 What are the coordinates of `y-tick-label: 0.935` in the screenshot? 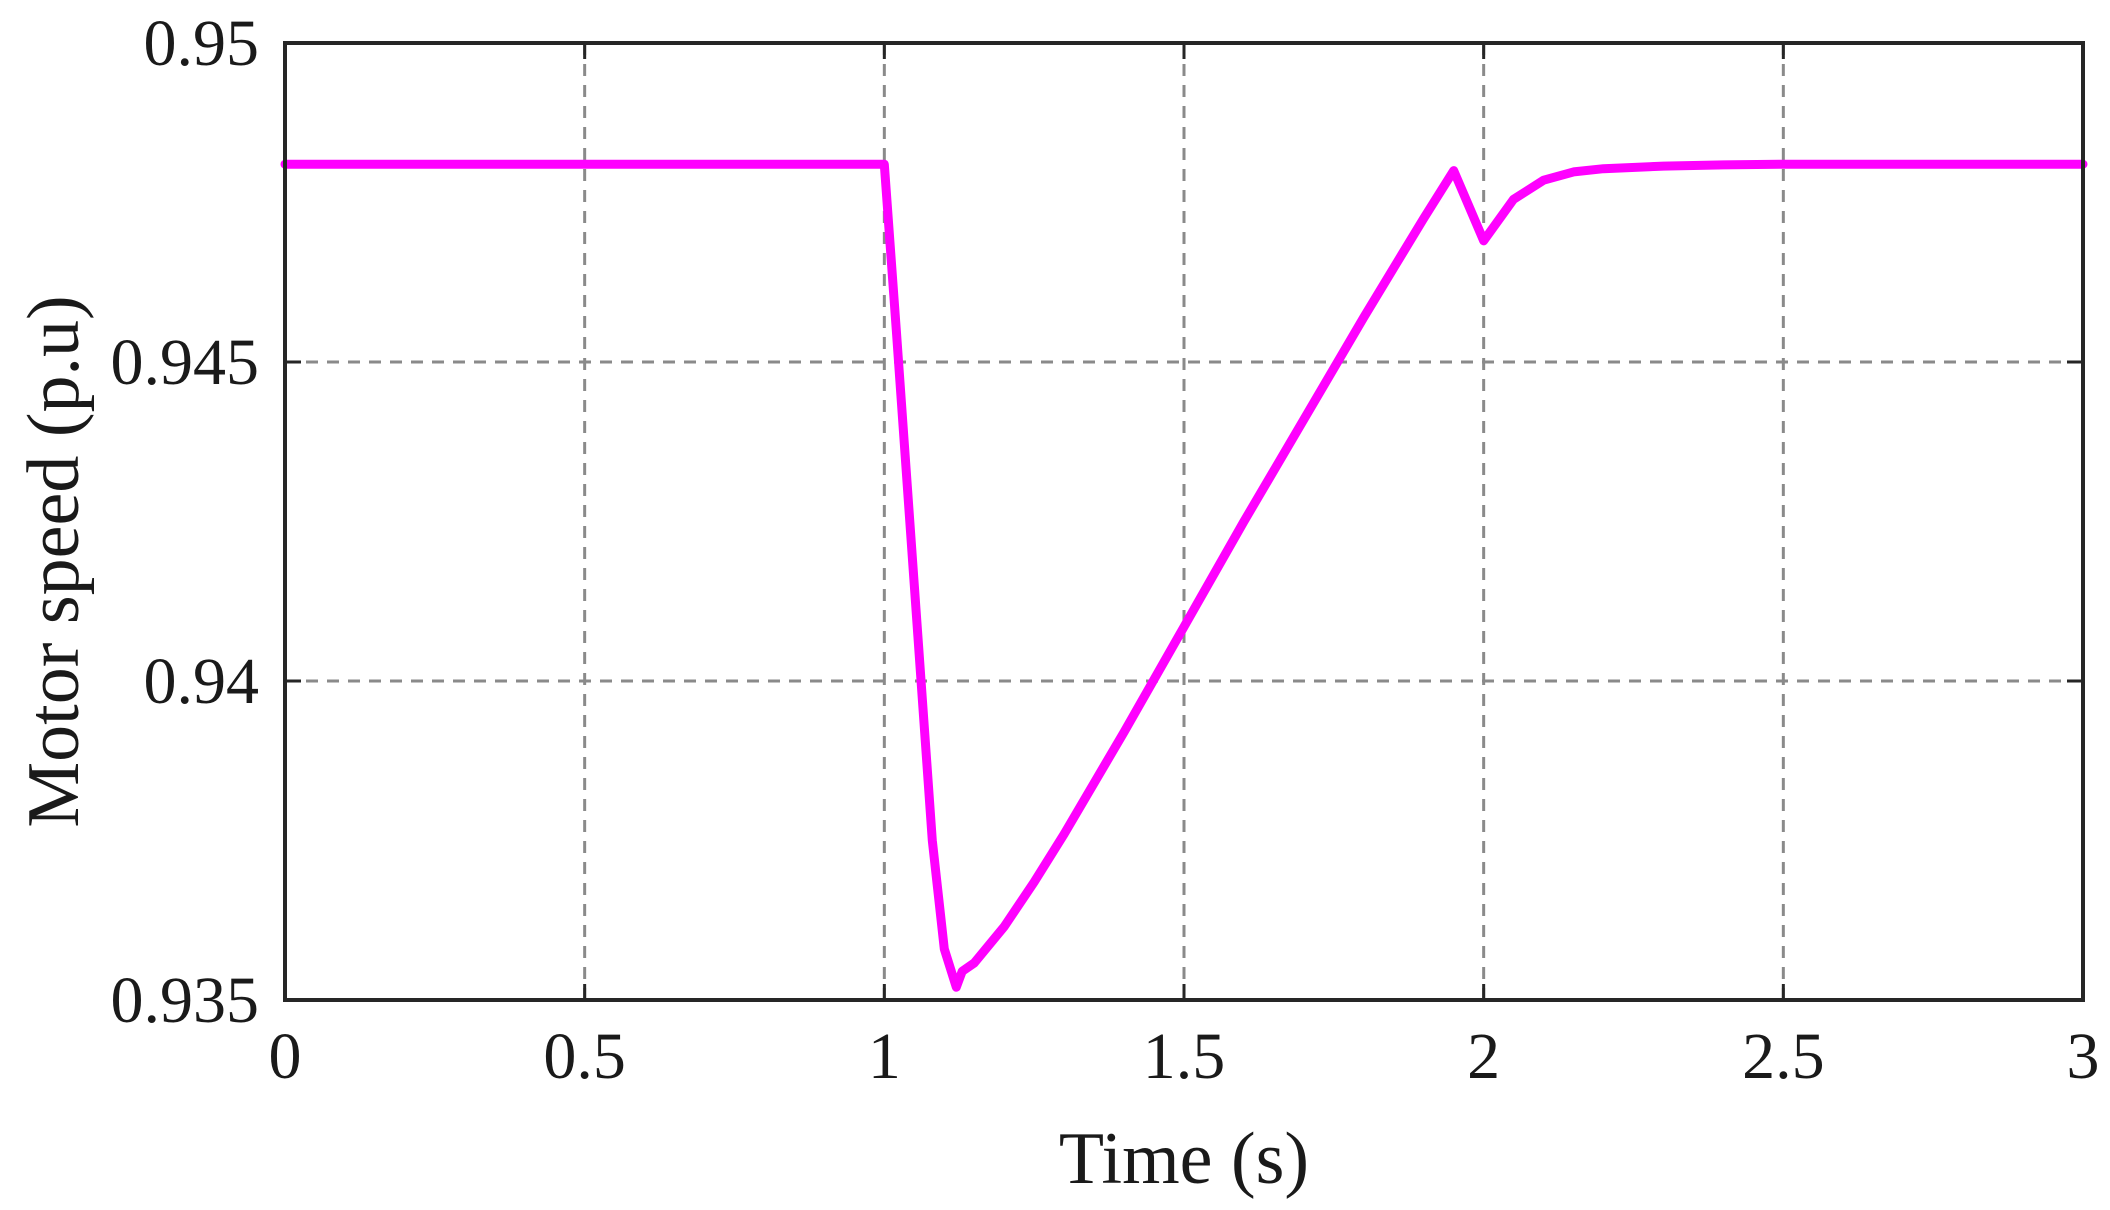 It's located at (185, 1000).